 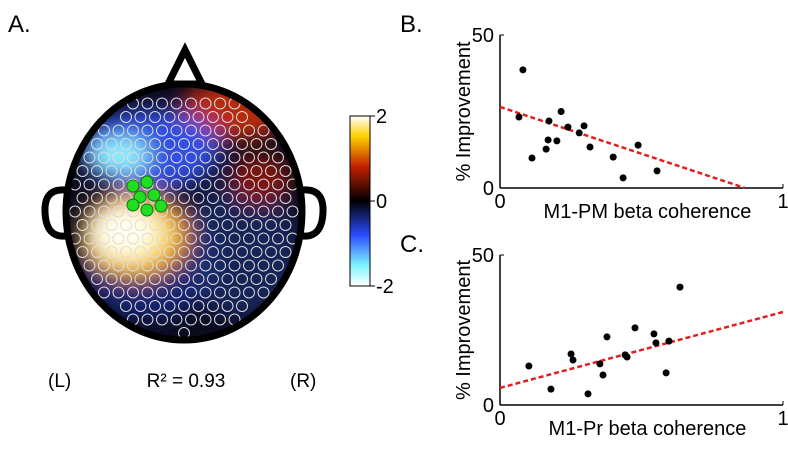 I want to click on colorbar-tick-label: 2, so click(x=381, y=117).